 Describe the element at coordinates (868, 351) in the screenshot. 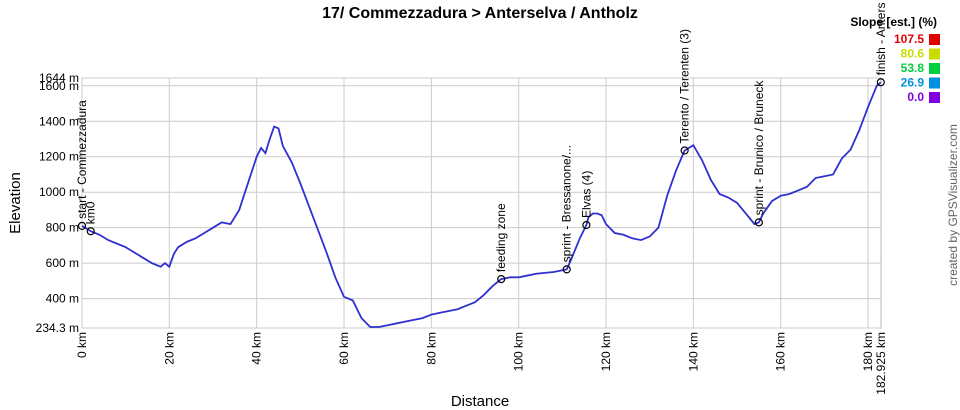

I see `x-tick-label: 180 km` at that location.